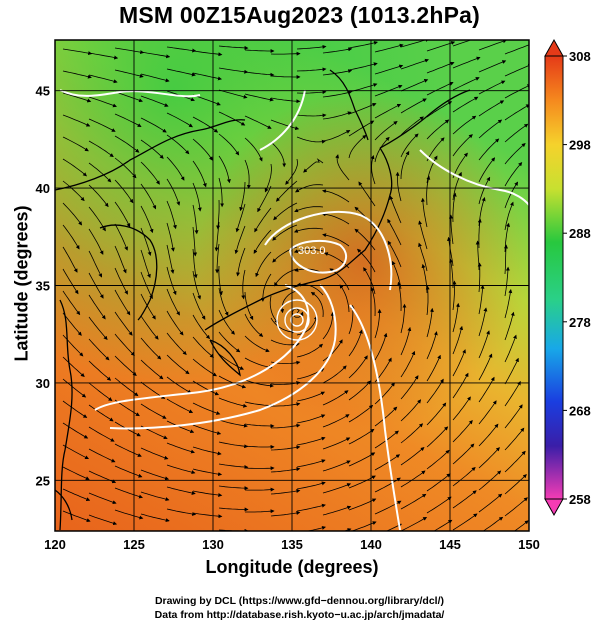 This screenshot has width=599, height=625. I want to click on colorbar-tick-label: 288, so click(580, 233).